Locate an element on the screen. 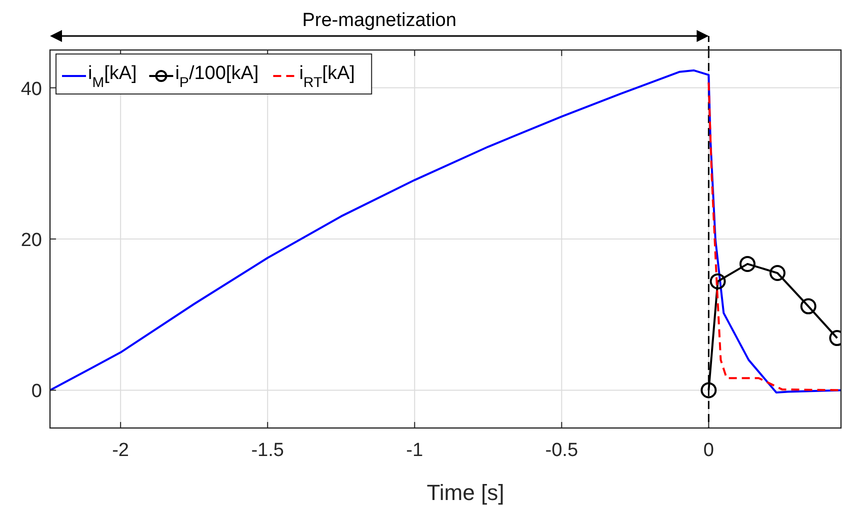 Image resolution: width=843 pixels, height=510 pixels. y-tick-label: 0 is located at coordinates (36, 391).